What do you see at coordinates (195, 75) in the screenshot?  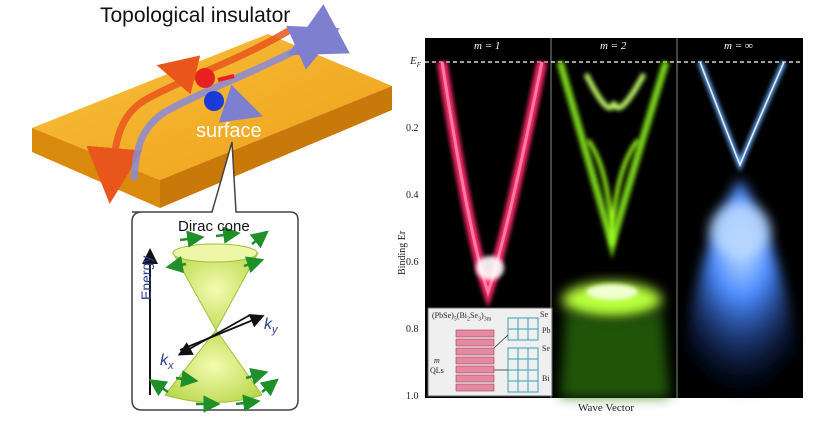 I see `spin-up-red` at bounding box center [195, 75].